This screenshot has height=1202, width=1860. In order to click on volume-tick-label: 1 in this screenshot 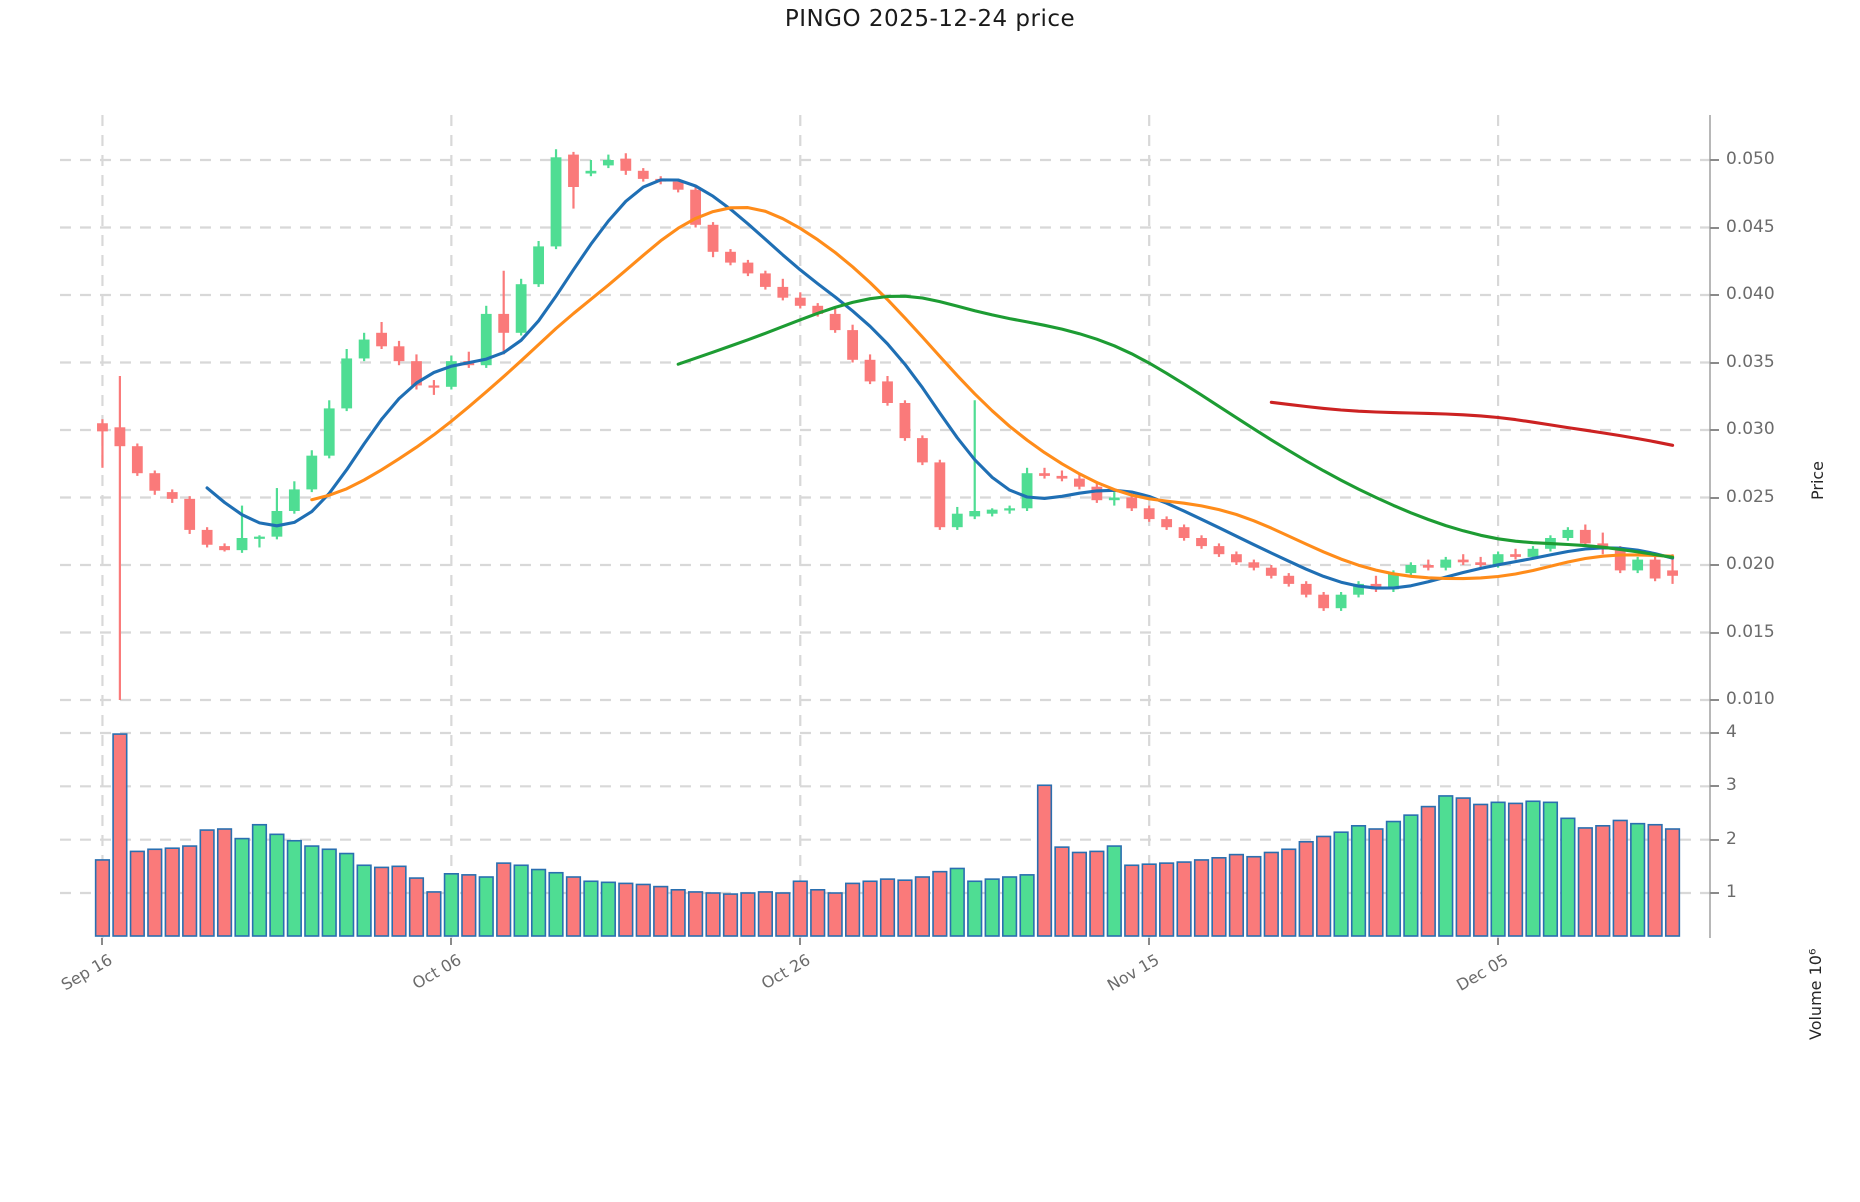, I will do `click(1731, 892)`.